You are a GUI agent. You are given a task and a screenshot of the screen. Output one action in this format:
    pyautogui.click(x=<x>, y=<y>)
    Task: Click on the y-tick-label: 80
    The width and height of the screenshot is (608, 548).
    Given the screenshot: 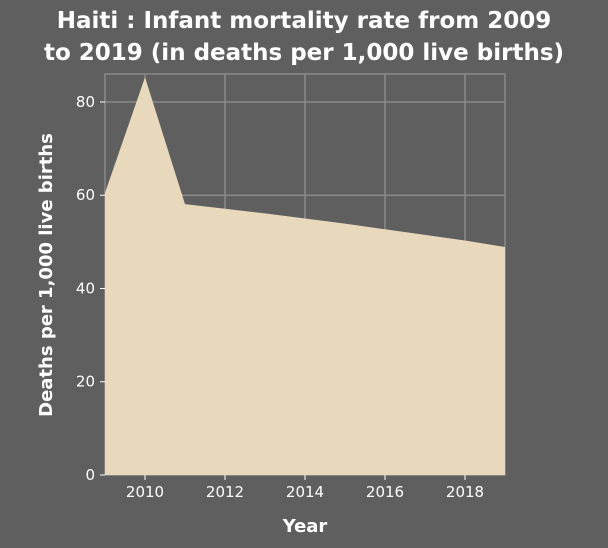 What is the action you would take?
    pyautogui.click(x=85, y=102)
    